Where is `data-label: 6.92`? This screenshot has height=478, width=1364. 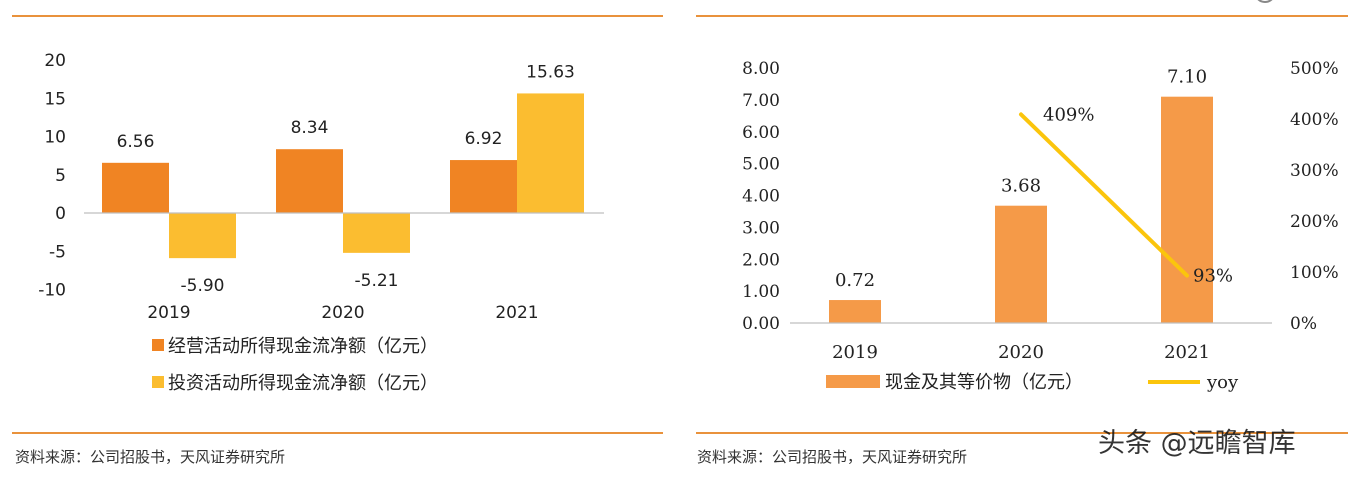 data-label: 6.92 is located at coordinates (484, 139).